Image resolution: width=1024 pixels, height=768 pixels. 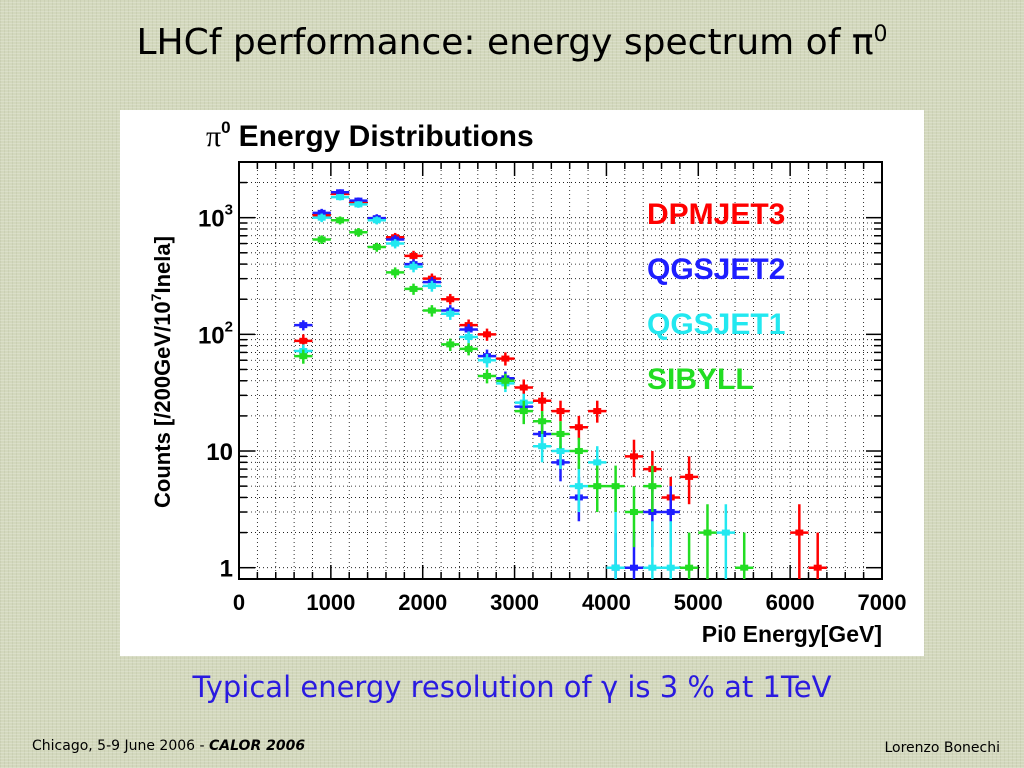 I want to click on y-tick-label: 10³, so click(x=215, y=217).